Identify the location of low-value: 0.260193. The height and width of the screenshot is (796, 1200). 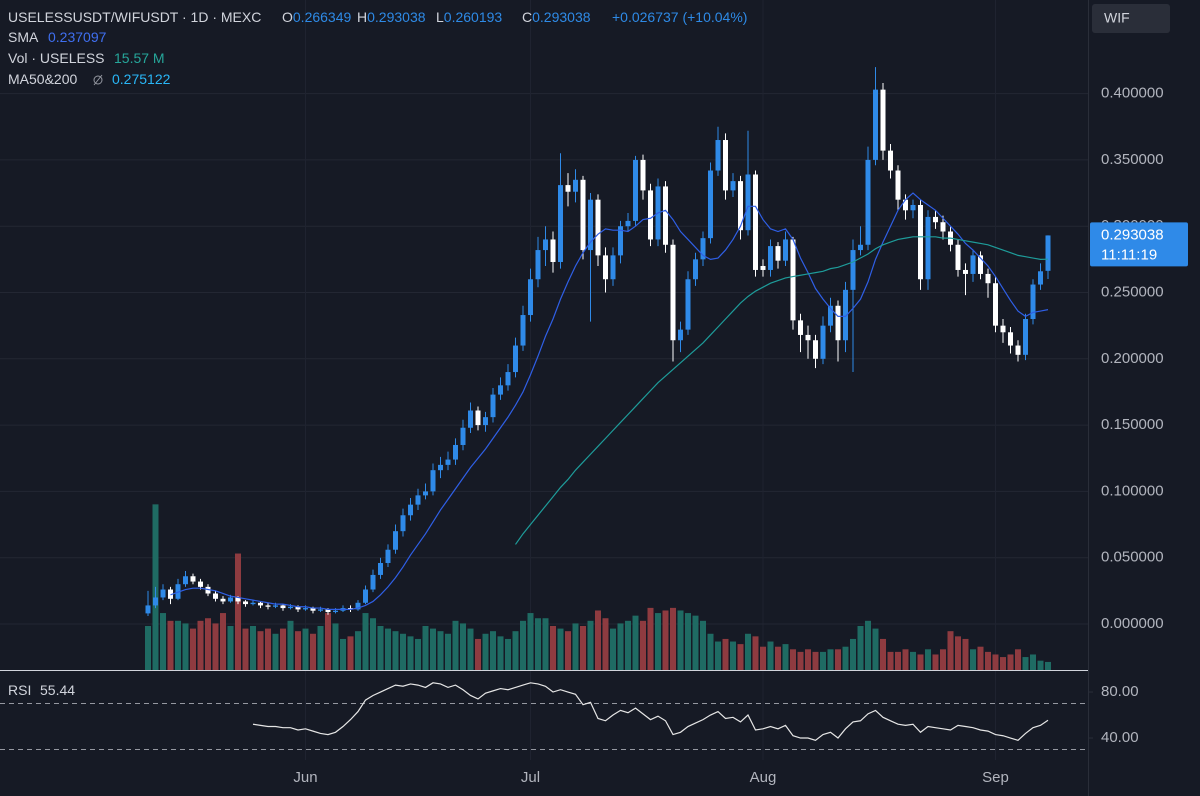
(473, 17).